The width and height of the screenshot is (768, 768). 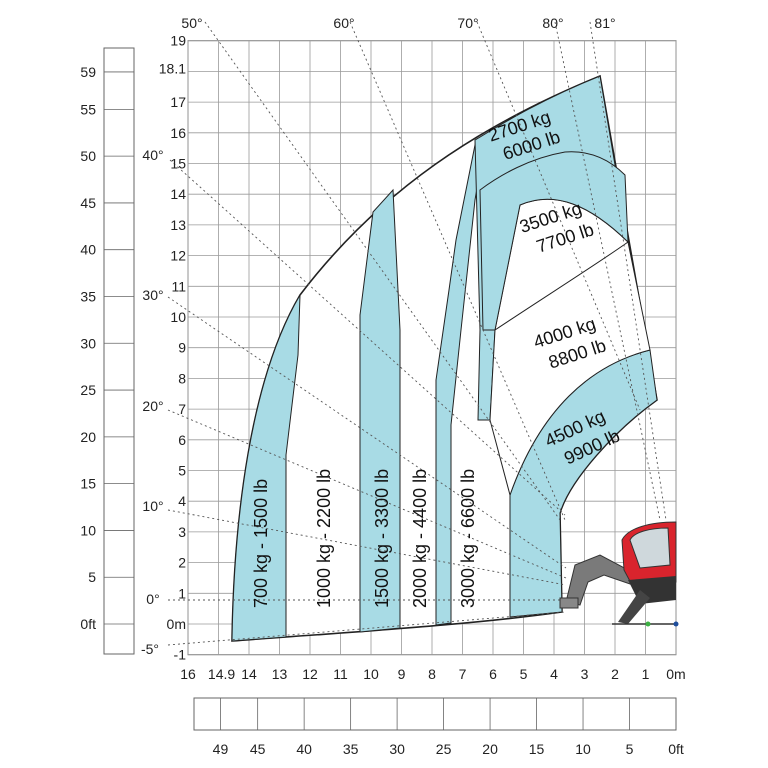 I want to click on x-tick-label: 14, so click(x=249, y=674).